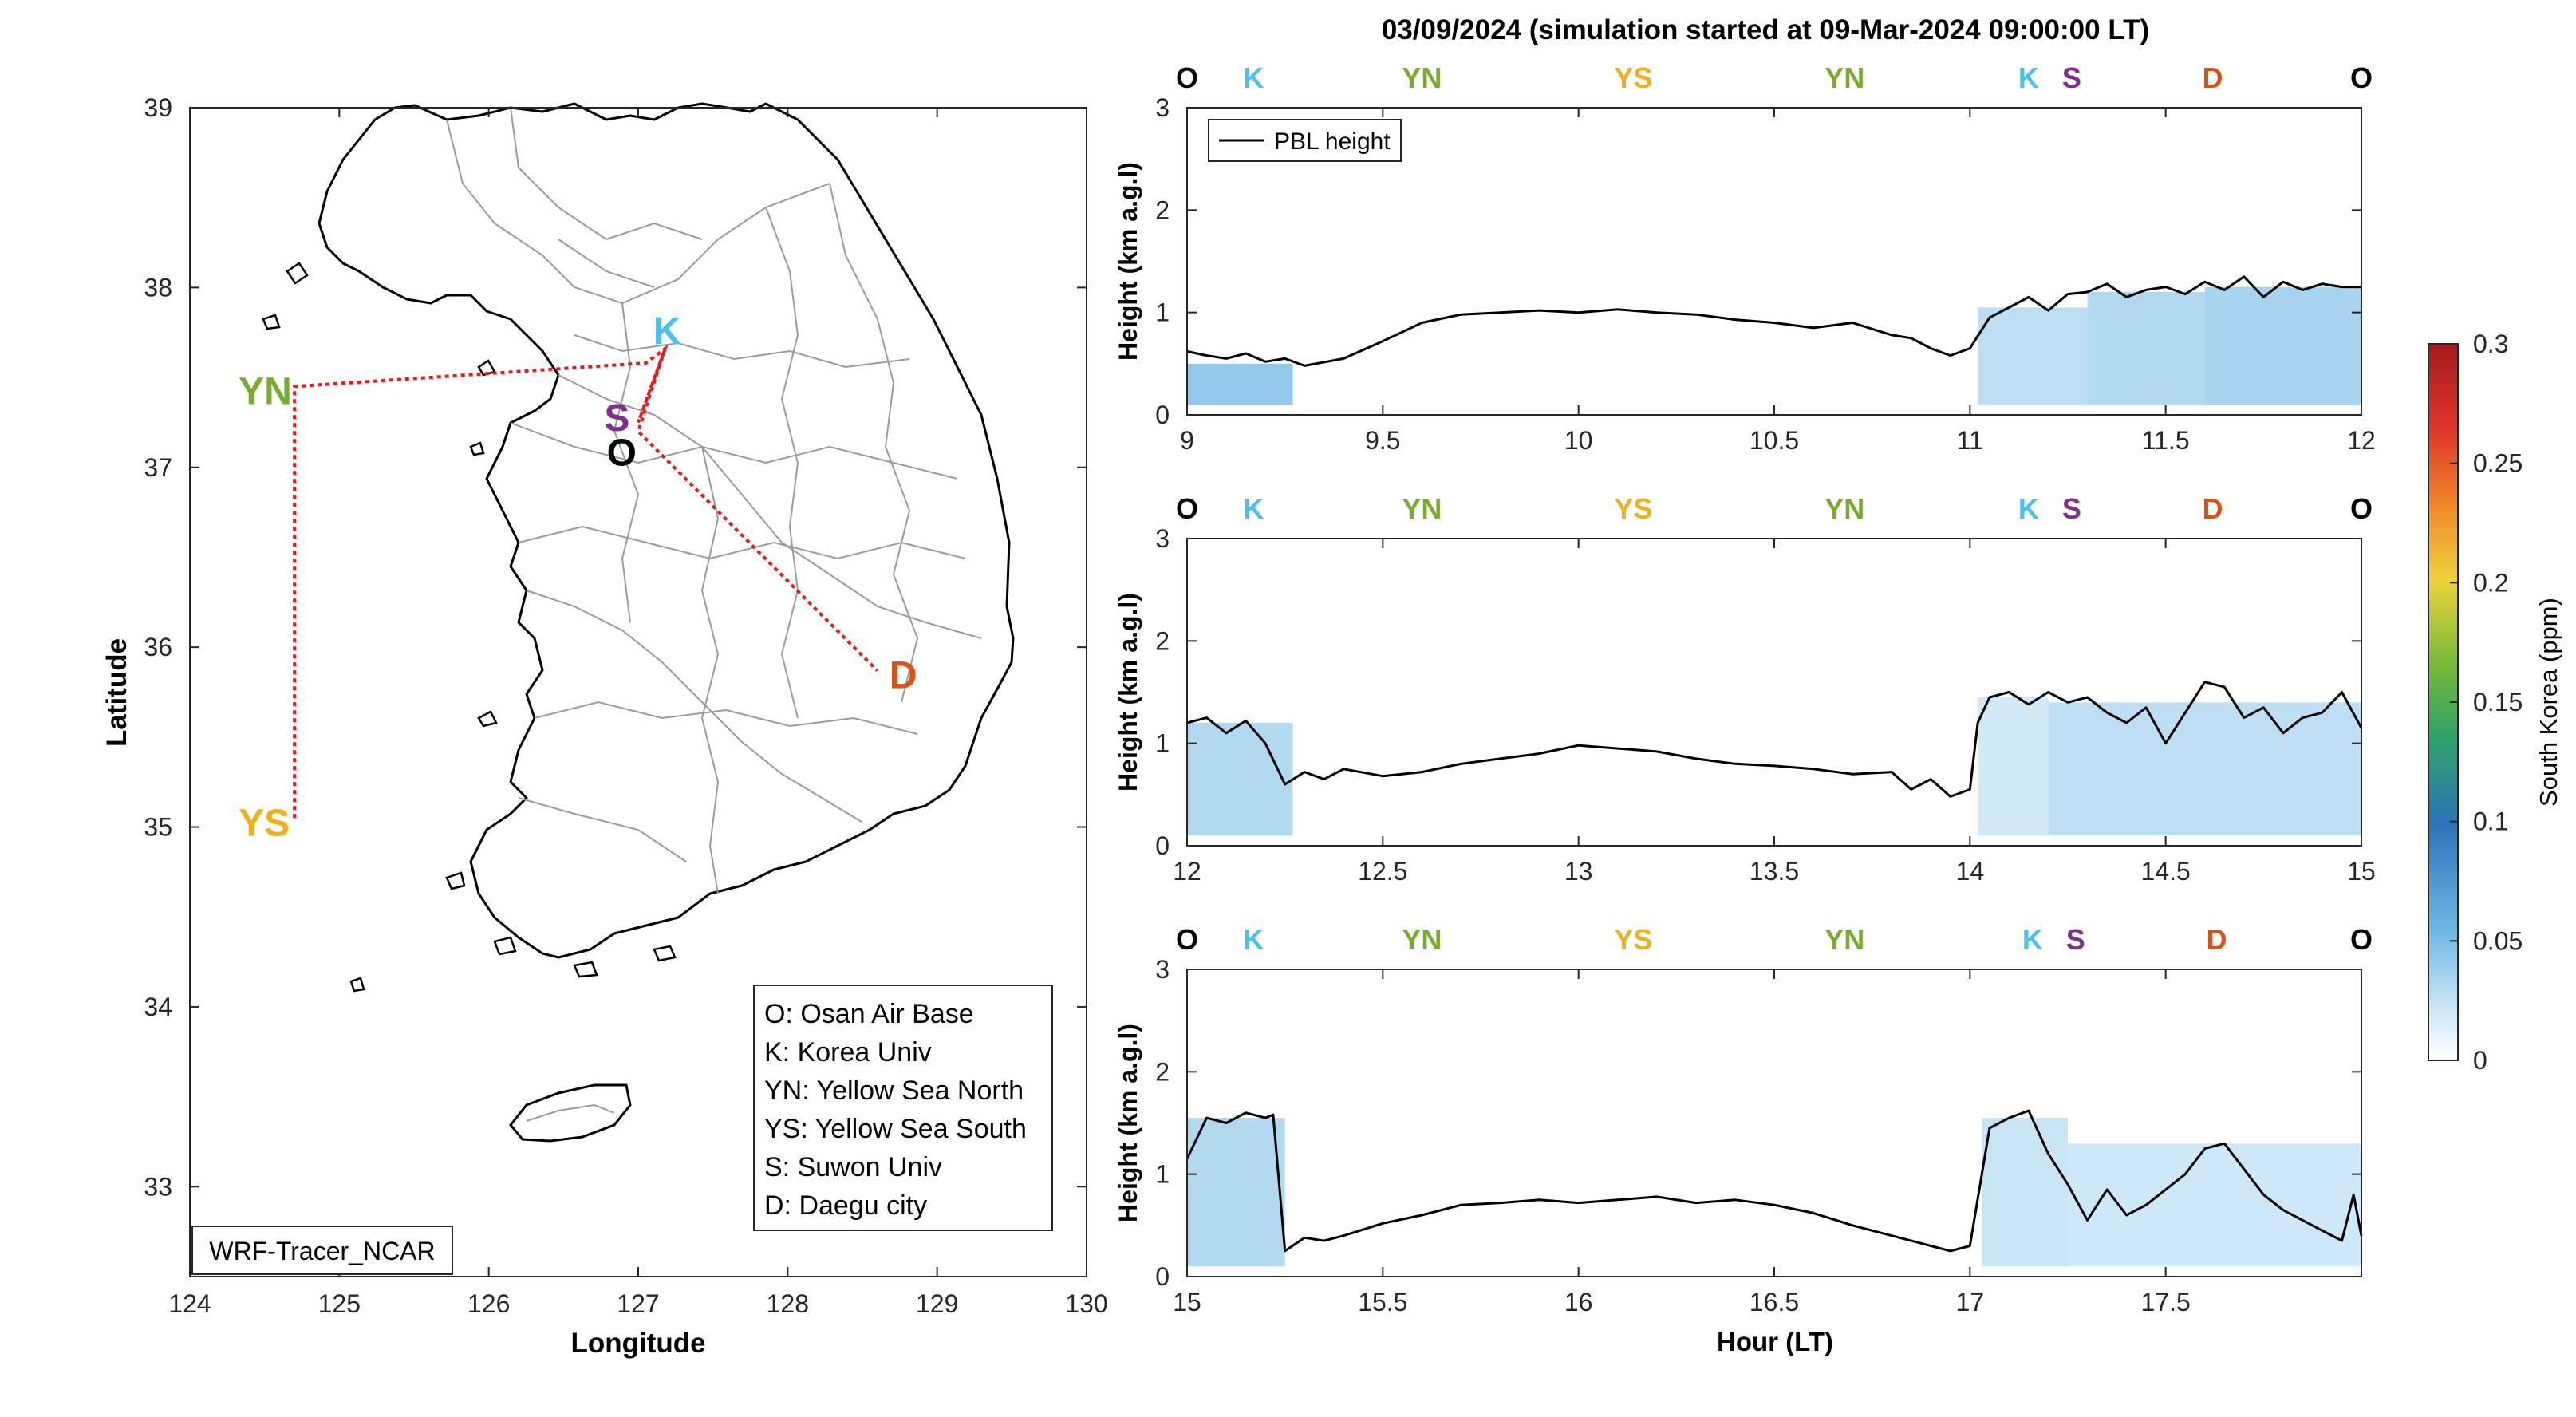 This screenshot has width=2576, height=1417. I want to click on pbl-x-tick-label: 12.5, so click(1382, 871).